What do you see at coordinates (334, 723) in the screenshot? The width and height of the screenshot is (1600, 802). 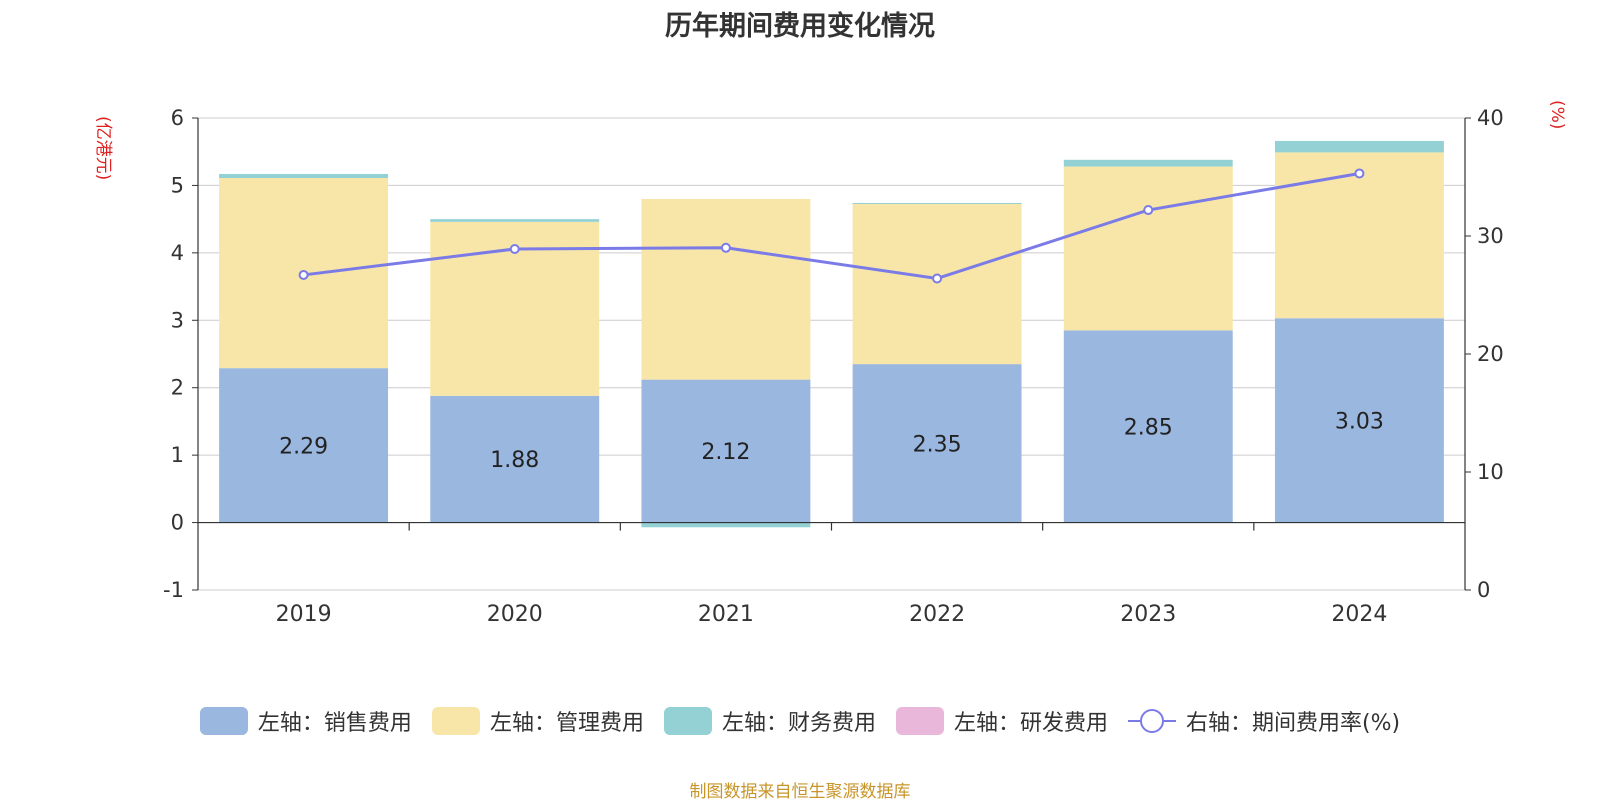 I see `legend-label-sales: 左轴：销售费用` at bounding box center [334, 723].